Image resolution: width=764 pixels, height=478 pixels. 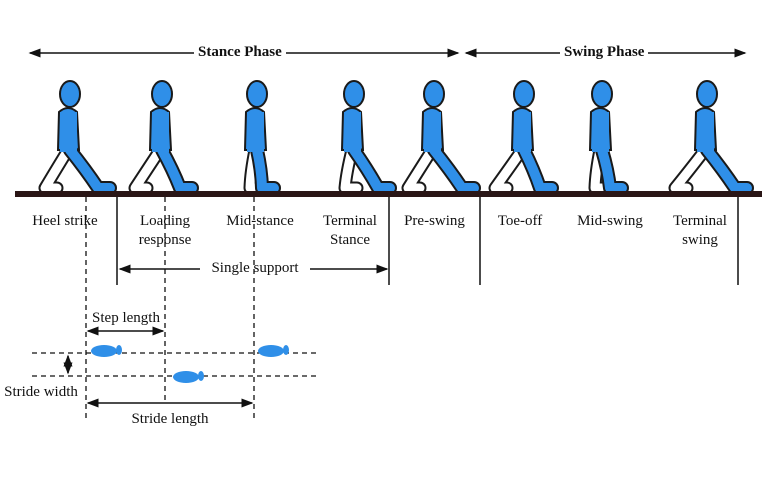 What do you see at coordinates (350, 230) in the screenshot?
I see `event-terminal-stance: Terminal Stance` at bounding box center [350, 230].